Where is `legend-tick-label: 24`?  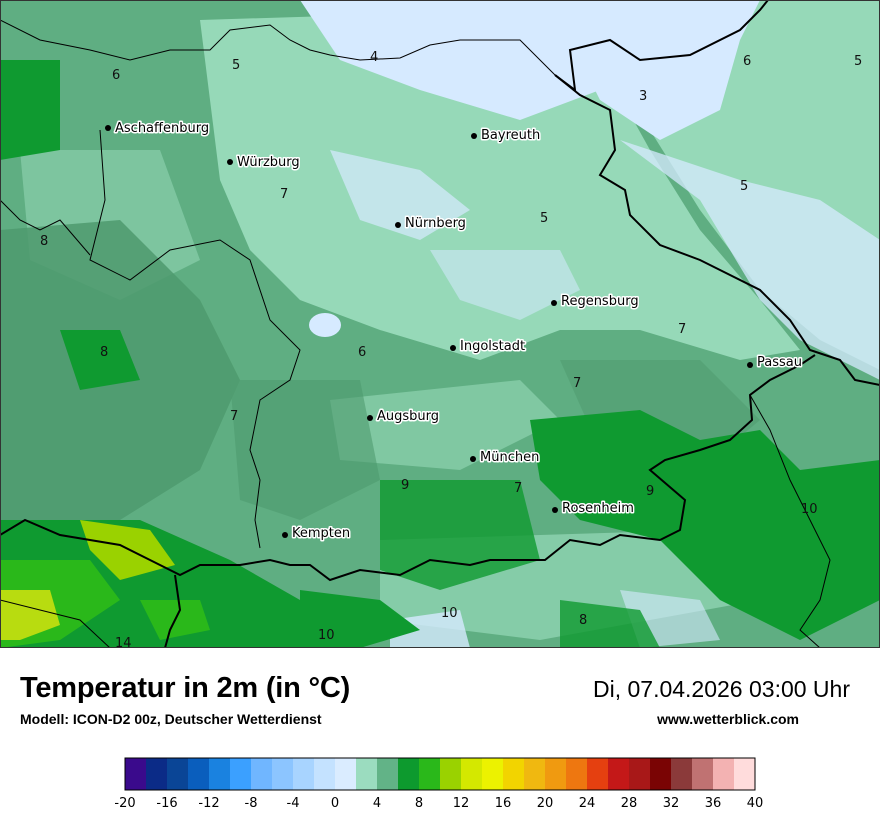 legend-tick-label: 24 is located at coordinates (587, 803).